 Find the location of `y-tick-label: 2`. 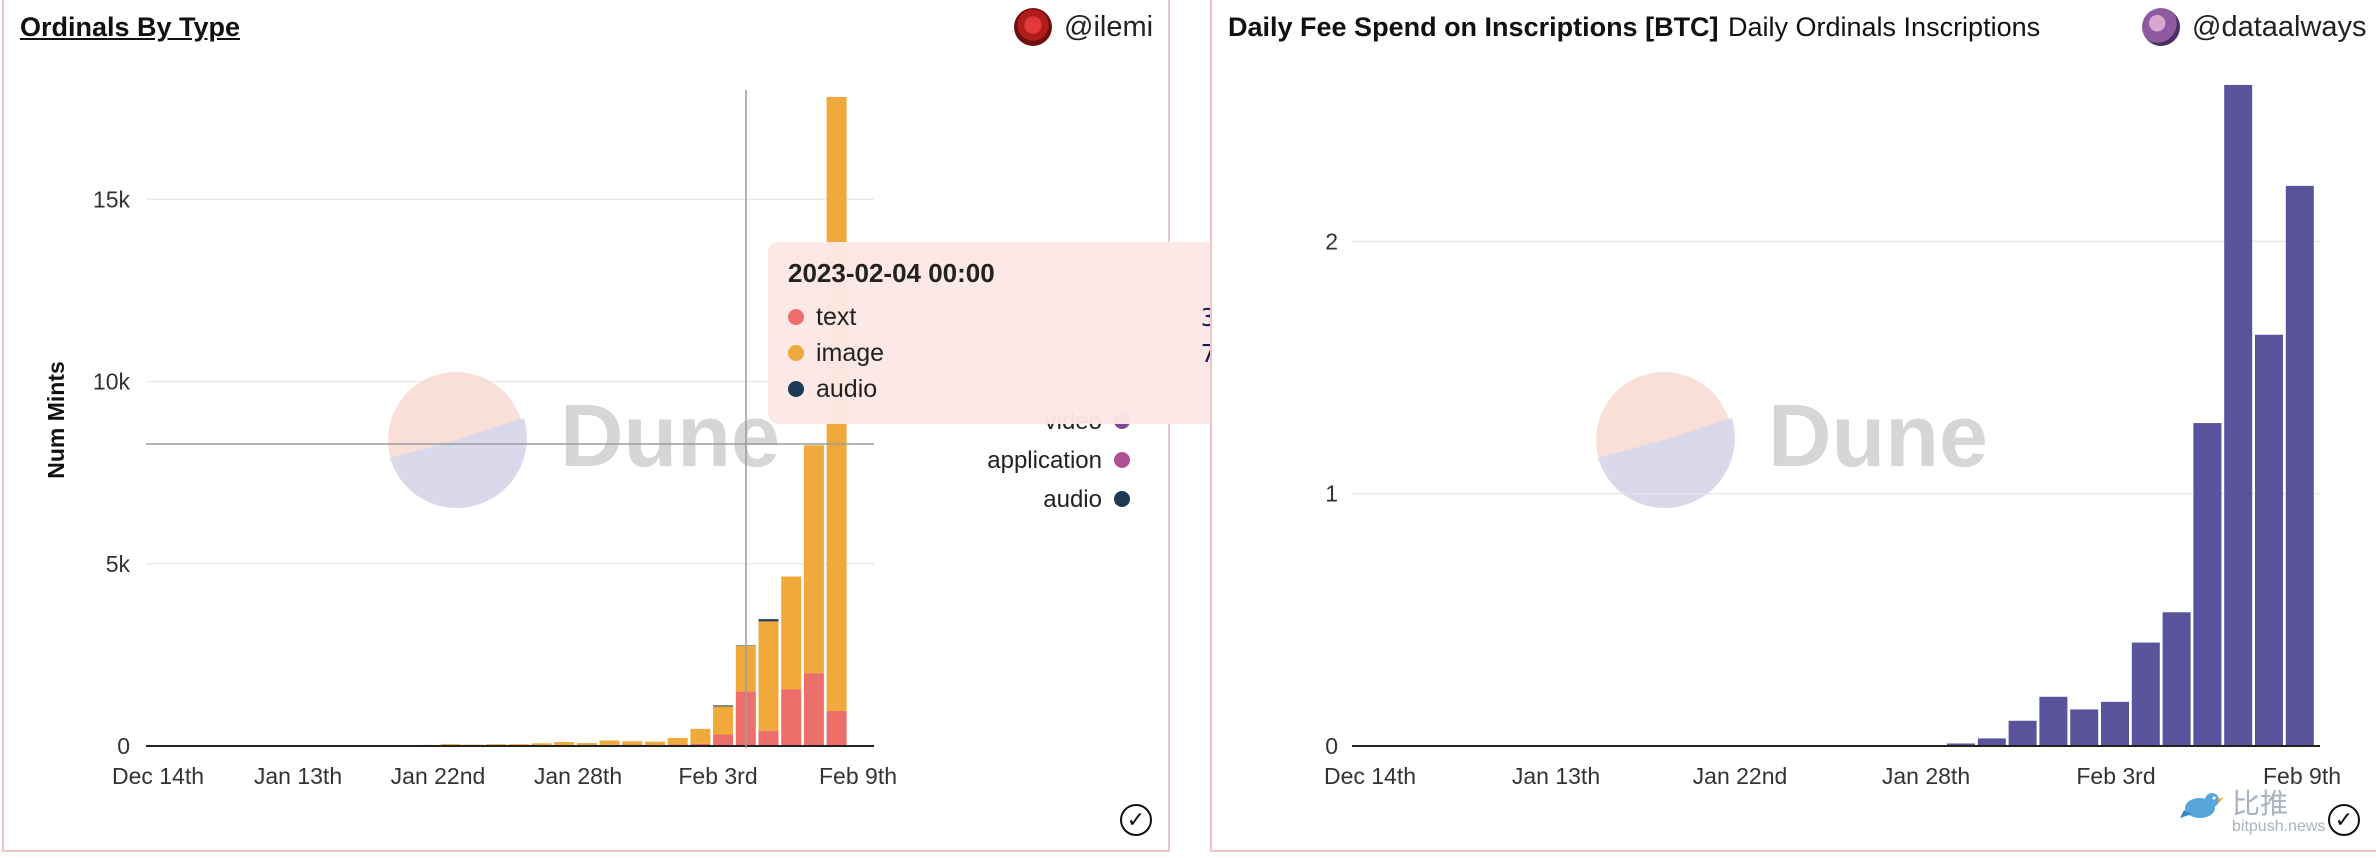

y-tick-label: 2 is located at coordinates (1331, 241).